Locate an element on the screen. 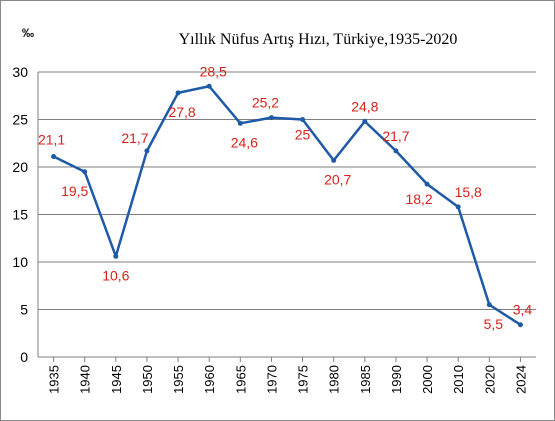 This screenshot has width=555, height=421. y-axis-ticks: 0 5 10 15 20 25 30 is located at coordinates (20, 214).